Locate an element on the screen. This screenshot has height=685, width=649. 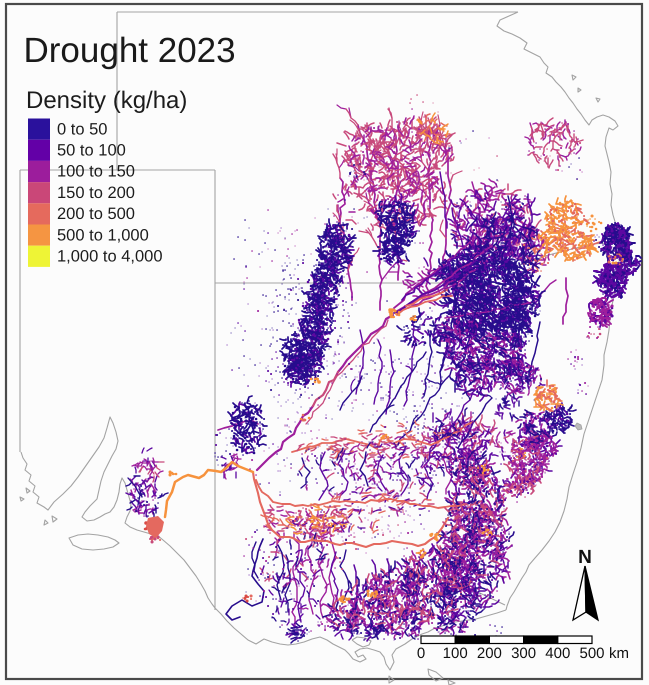
svg-text: 100 is located at coordinates (455, 653).